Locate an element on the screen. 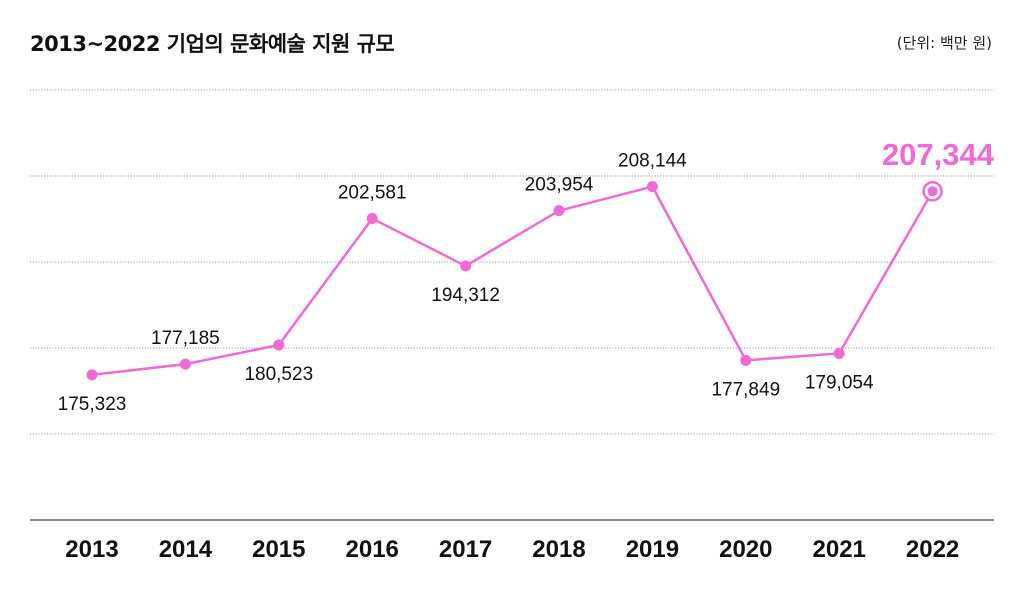 Image resolution: width=1024 pixels, height=603 pixels. data-label: 202,581 is located at coordinates (372, 193).